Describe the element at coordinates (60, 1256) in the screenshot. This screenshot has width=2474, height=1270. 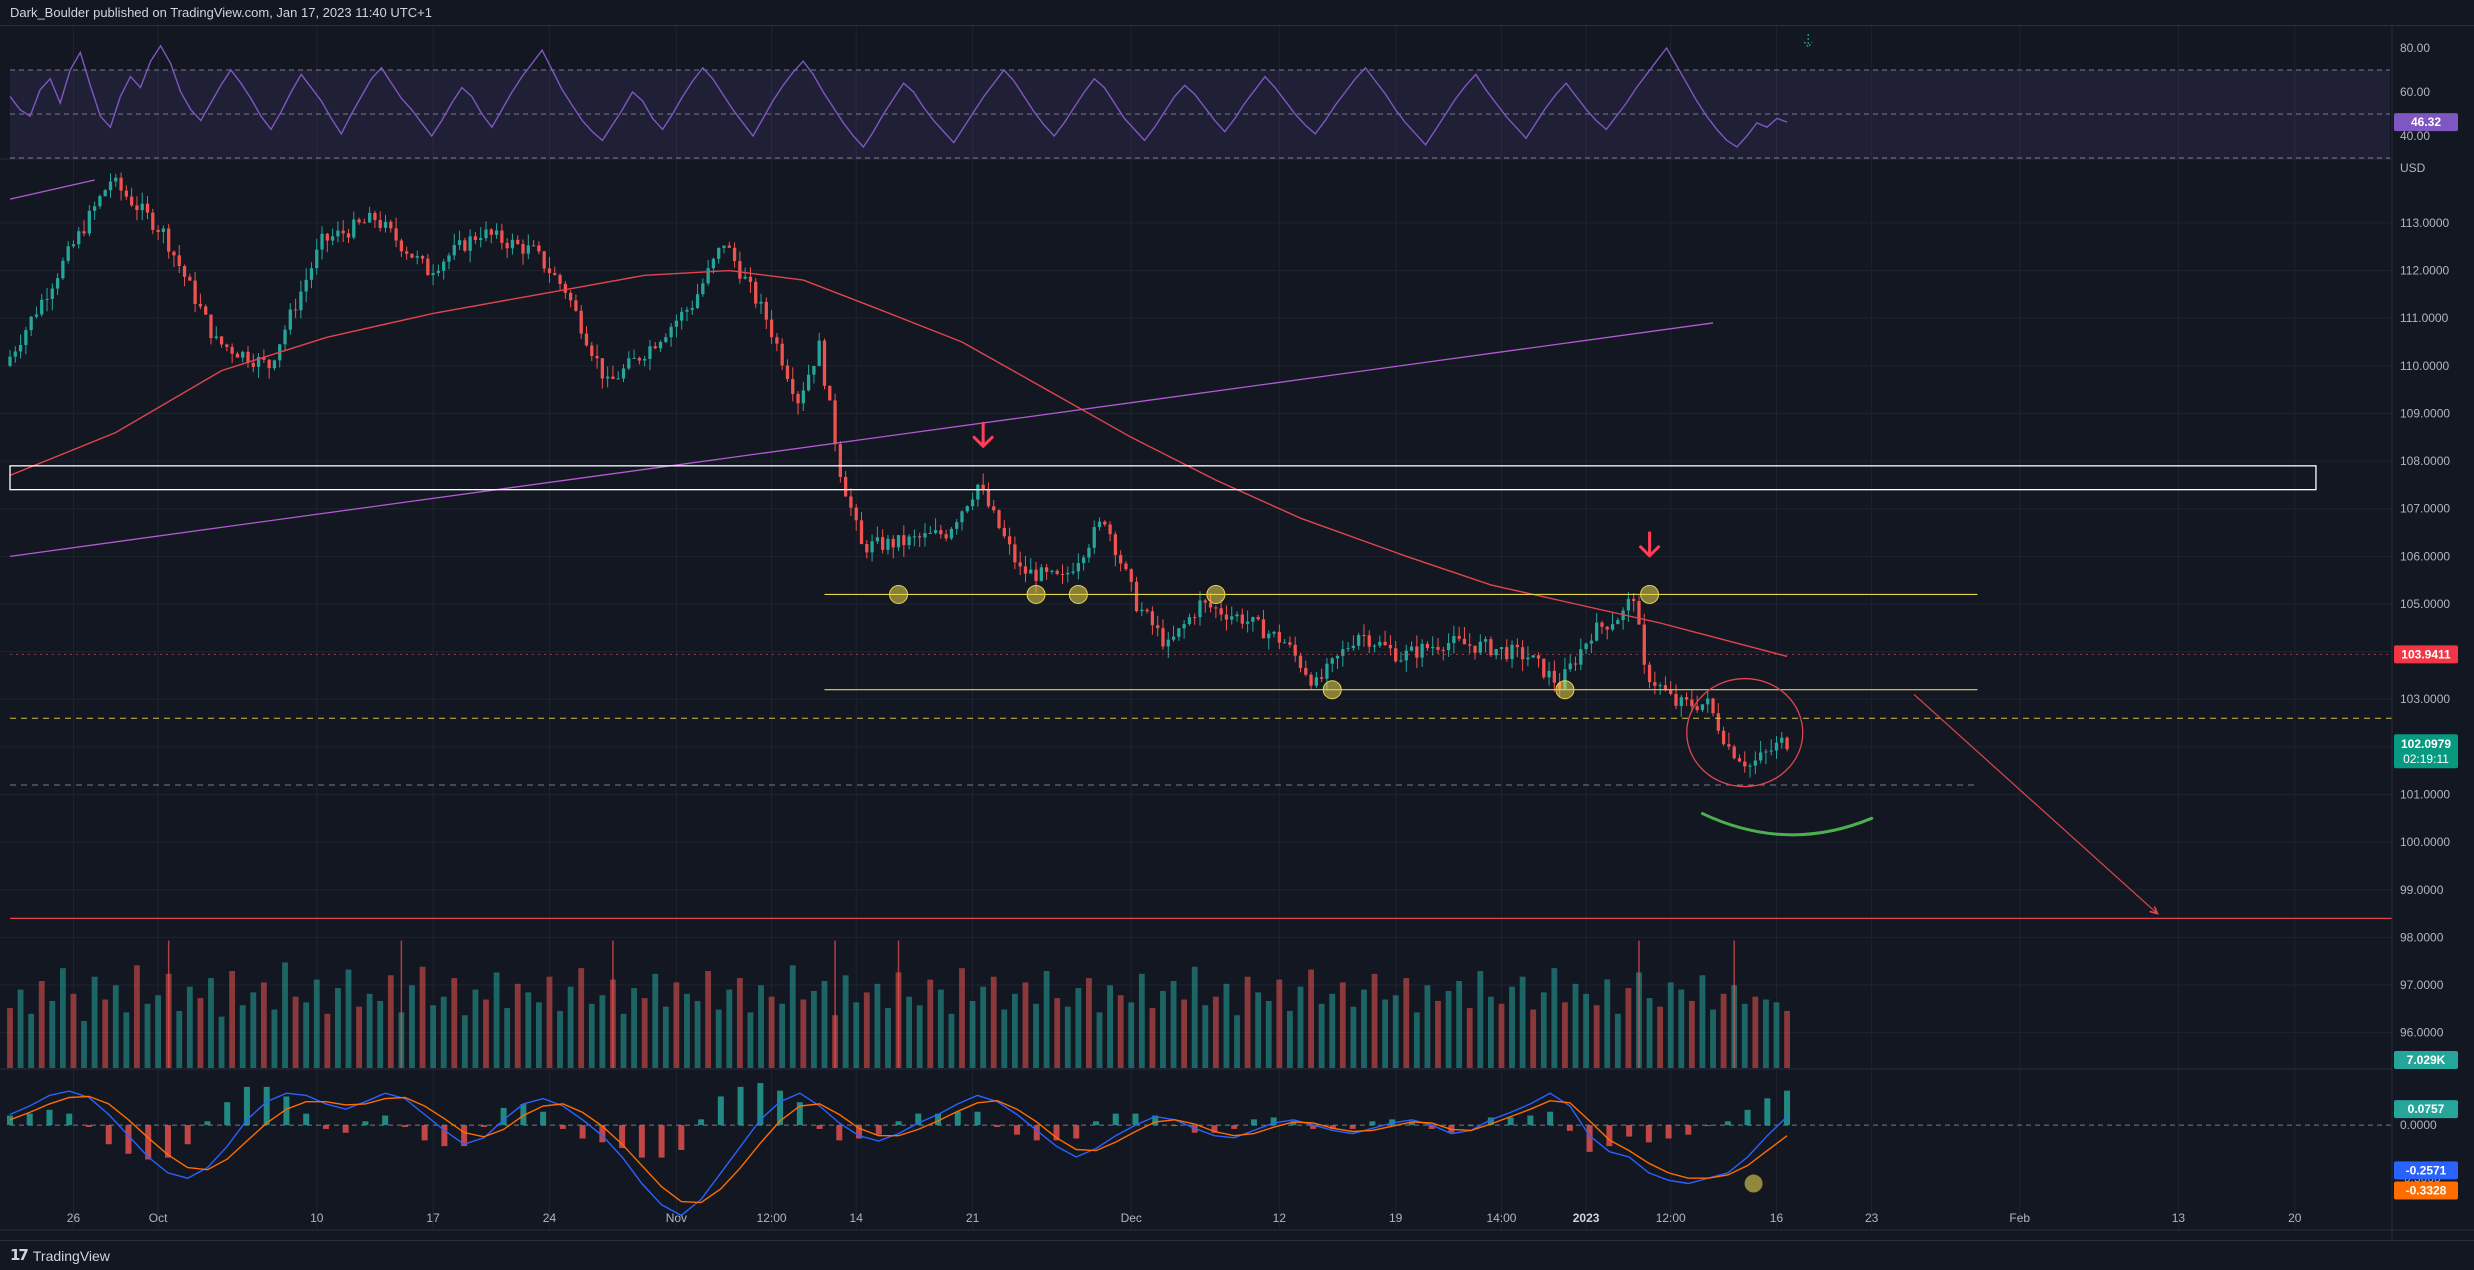
I see `tradingview-logo: 𝟭𝟳 TradingView` at that location.